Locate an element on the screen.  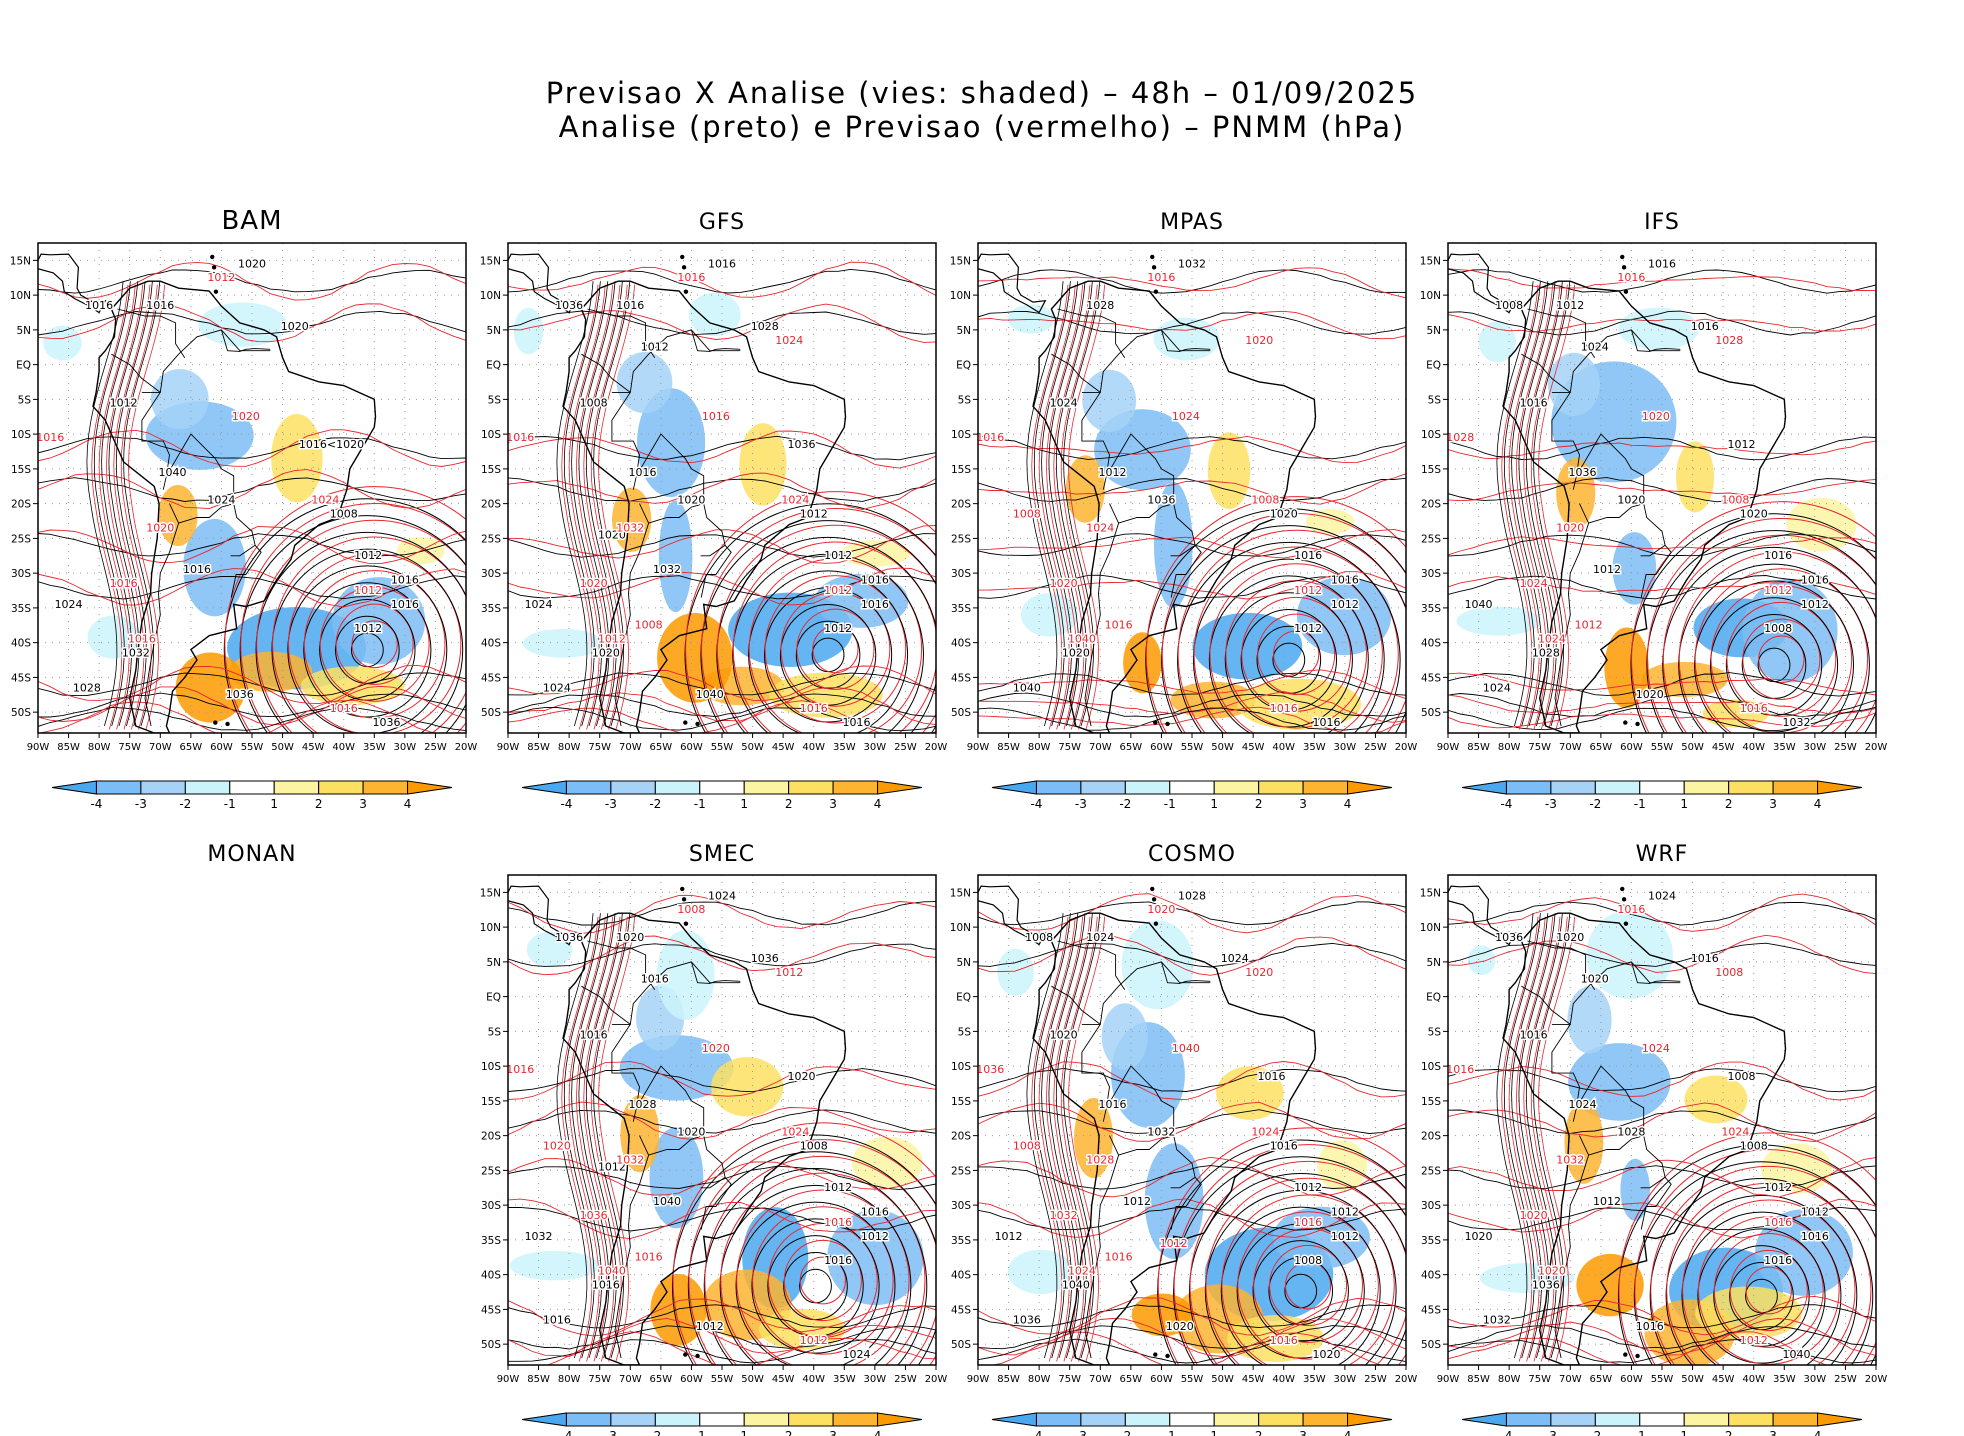
lon-tick-label: 45W is located at coordinates (1253, 747).